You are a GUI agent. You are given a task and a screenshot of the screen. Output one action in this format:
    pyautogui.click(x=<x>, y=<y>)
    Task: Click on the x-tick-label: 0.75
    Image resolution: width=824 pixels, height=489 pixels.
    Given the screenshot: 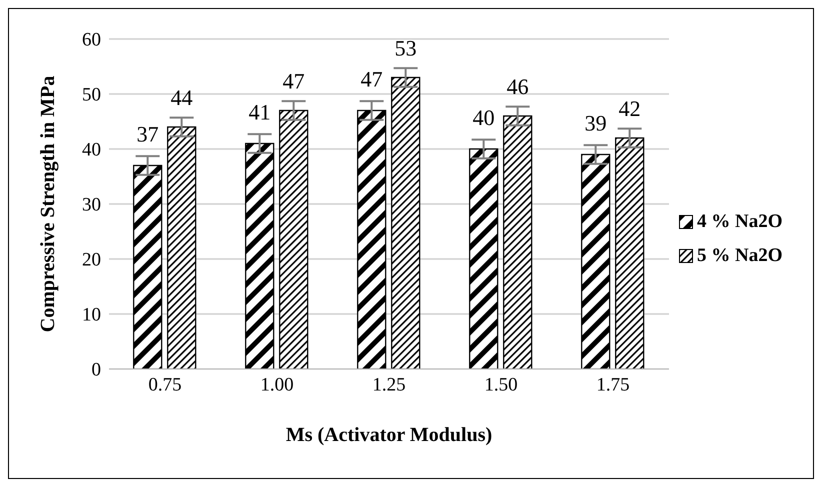 What is the action you would take?
    pyautogui.click(x=165, y=385)
    